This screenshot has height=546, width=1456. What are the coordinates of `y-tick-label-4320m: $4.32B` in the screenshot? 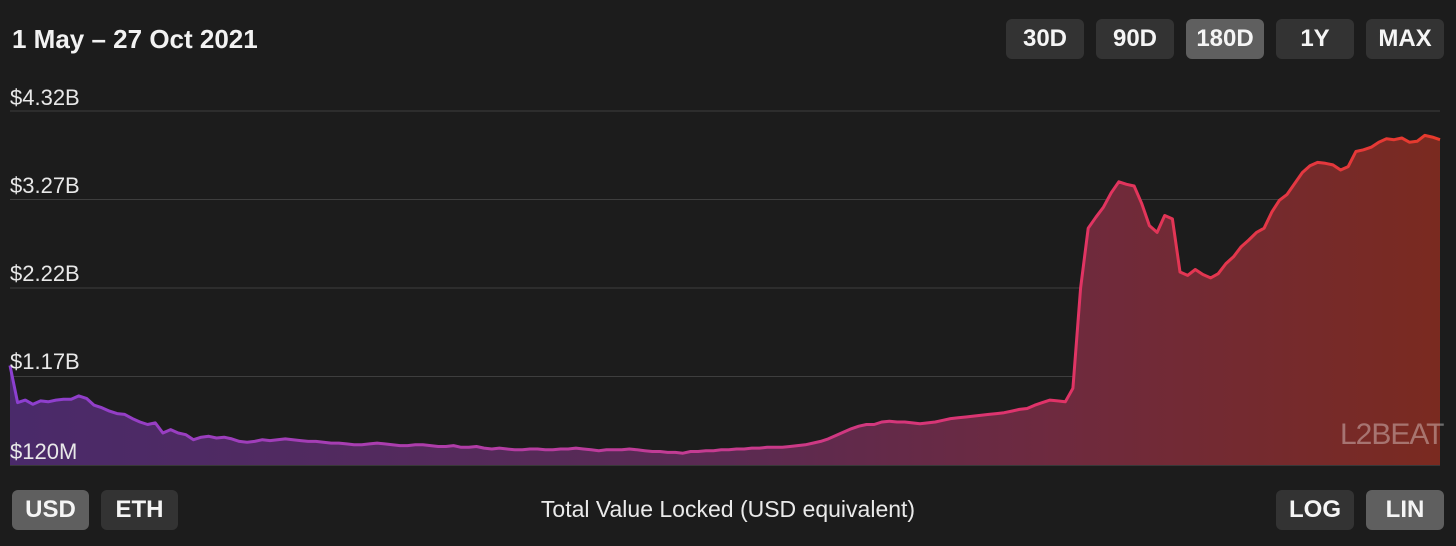 It's located at (45, 97).